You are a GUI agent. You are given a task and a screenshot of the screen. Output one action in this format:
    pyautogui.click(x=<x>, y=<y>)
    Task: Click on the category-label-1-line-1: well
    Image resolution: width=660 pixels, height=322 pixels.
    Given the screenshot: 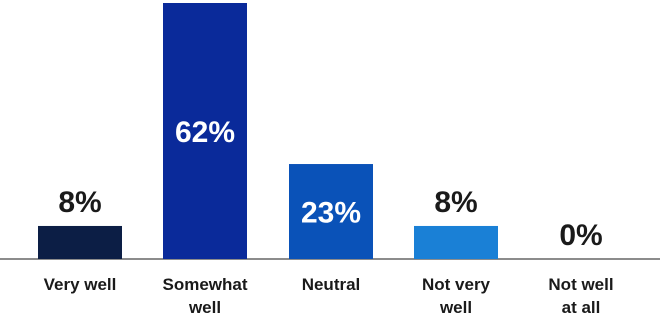 What is the action you would take?
    pyautogui.click(x=204, y=307)
    